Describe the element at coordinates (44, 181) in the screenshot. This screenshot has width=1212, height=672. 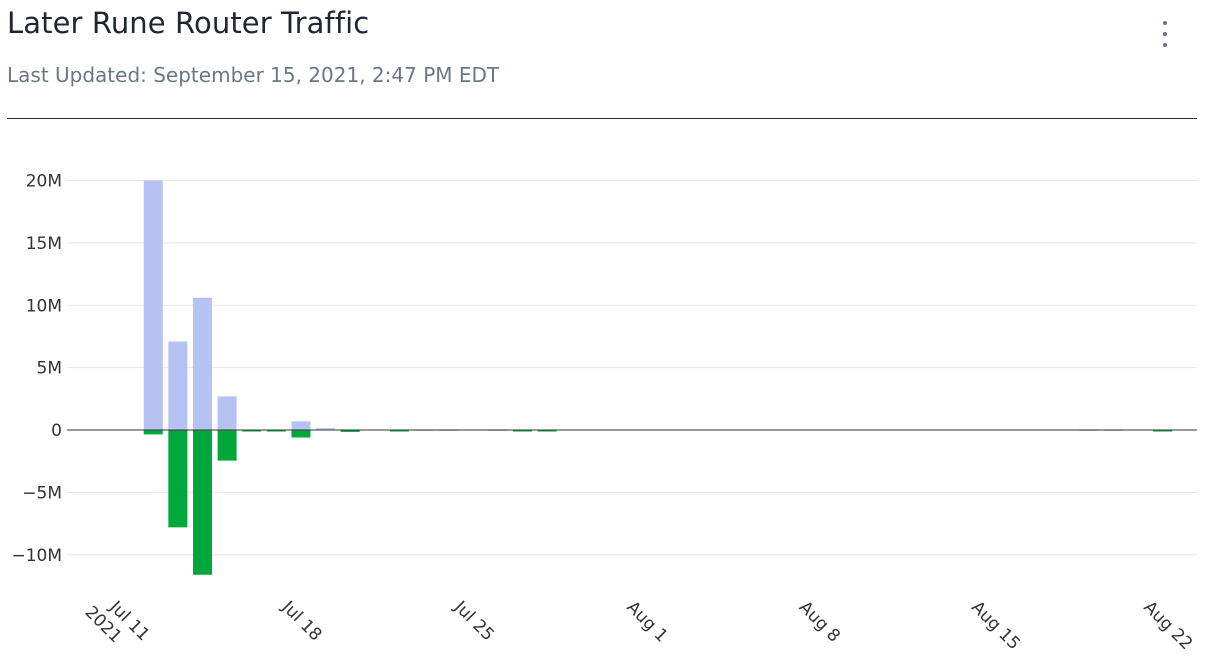
I see `y-tick-label: 20M` at that location.